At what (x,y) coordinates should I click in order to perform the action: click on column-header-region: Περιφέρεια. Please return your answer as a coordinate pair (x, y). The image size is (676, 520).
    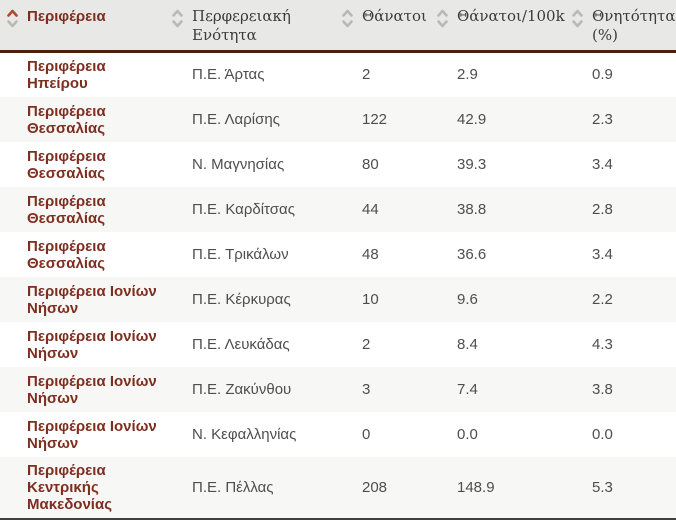
    Looking at the image, I should click on (82, 26).